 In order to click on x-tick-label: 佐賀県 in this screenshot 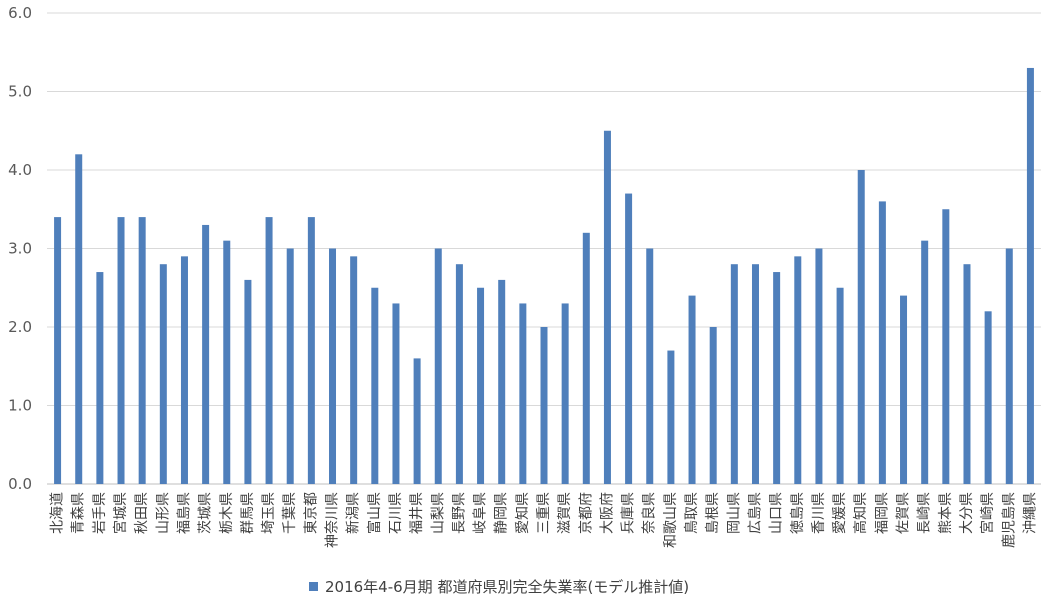, I will do `click(904, 513)`.